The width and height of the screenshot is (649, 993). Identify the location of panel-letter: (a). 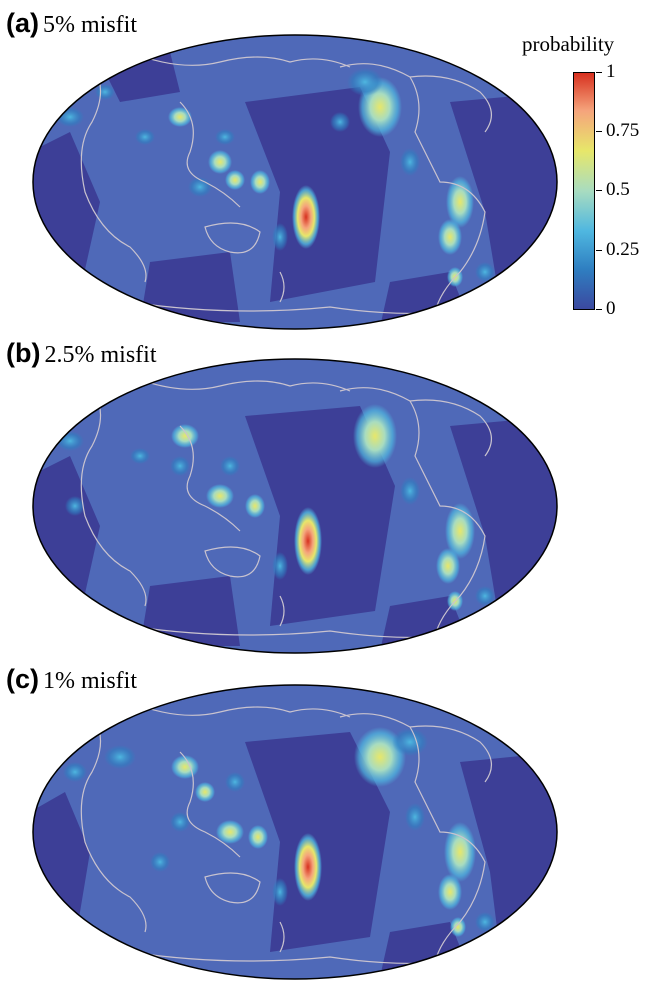
(22, 23).